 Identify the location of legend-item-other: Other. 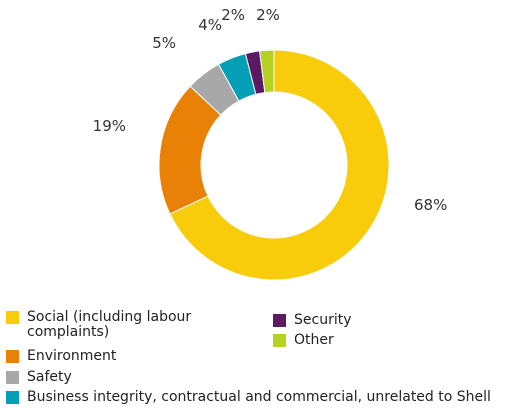
(303, 340).